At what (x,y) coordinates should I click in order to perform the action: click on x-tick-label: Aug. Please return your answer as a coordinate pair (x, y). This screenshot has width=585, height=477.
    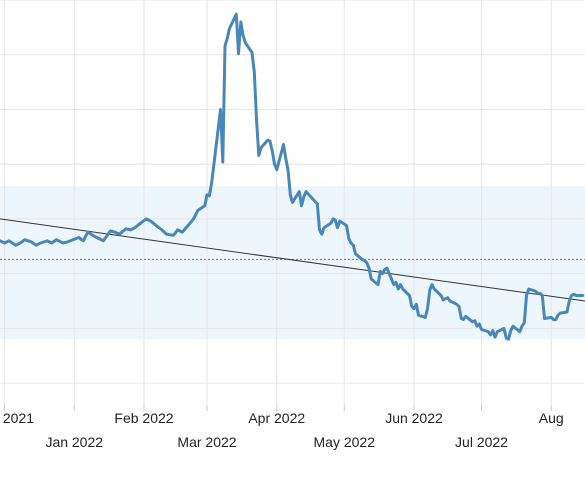
    Looking at the image, I should click on (551, 418).